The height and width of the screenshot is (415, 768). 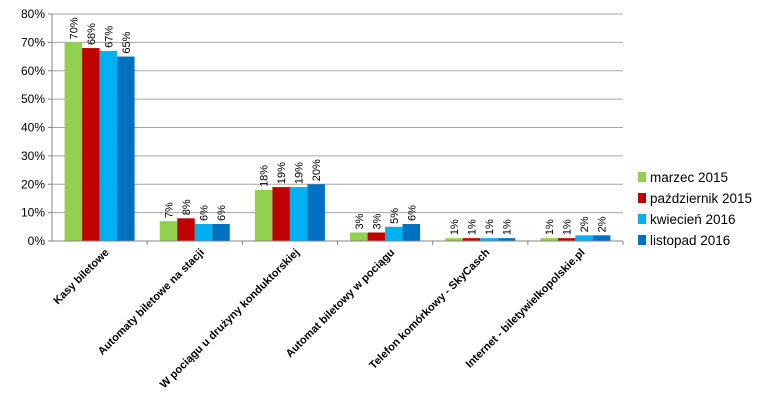 I want to click on y-tick-label: 20%, so click(x=33, y=184).